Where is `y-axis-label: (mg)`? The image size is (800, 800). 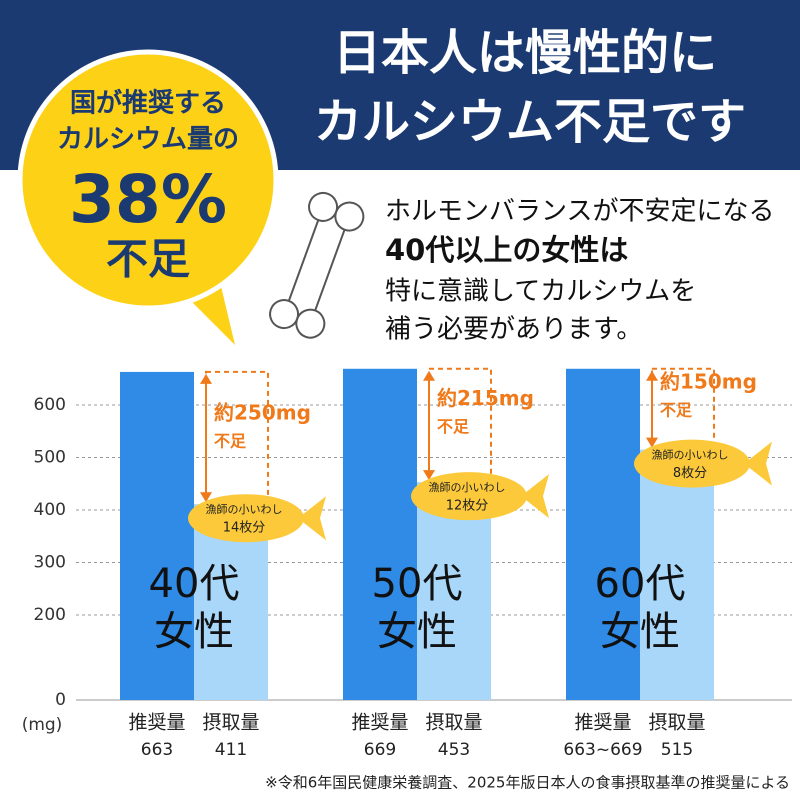
y-axis-label: (mg) is located at coordinates (42, 725).